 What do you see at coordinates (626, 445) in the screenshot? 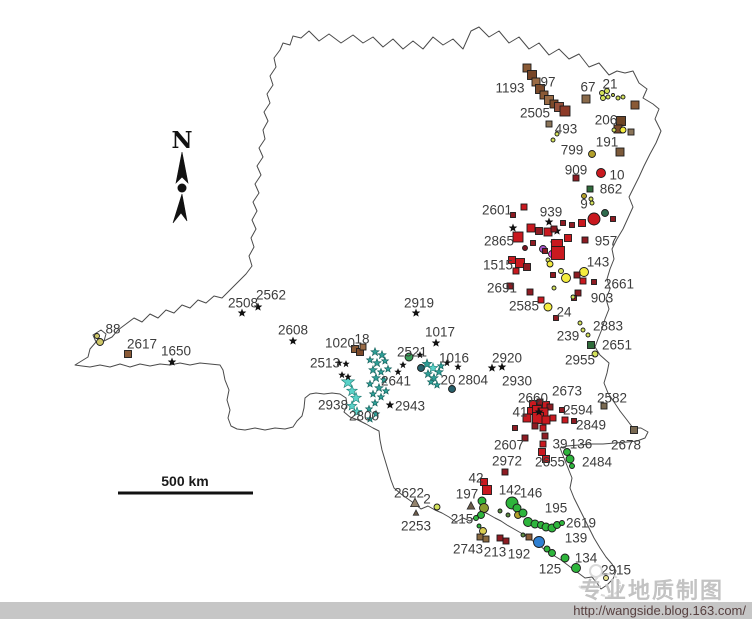
I see `sample-label-2678: 2678` at bounding box center [626, 445].